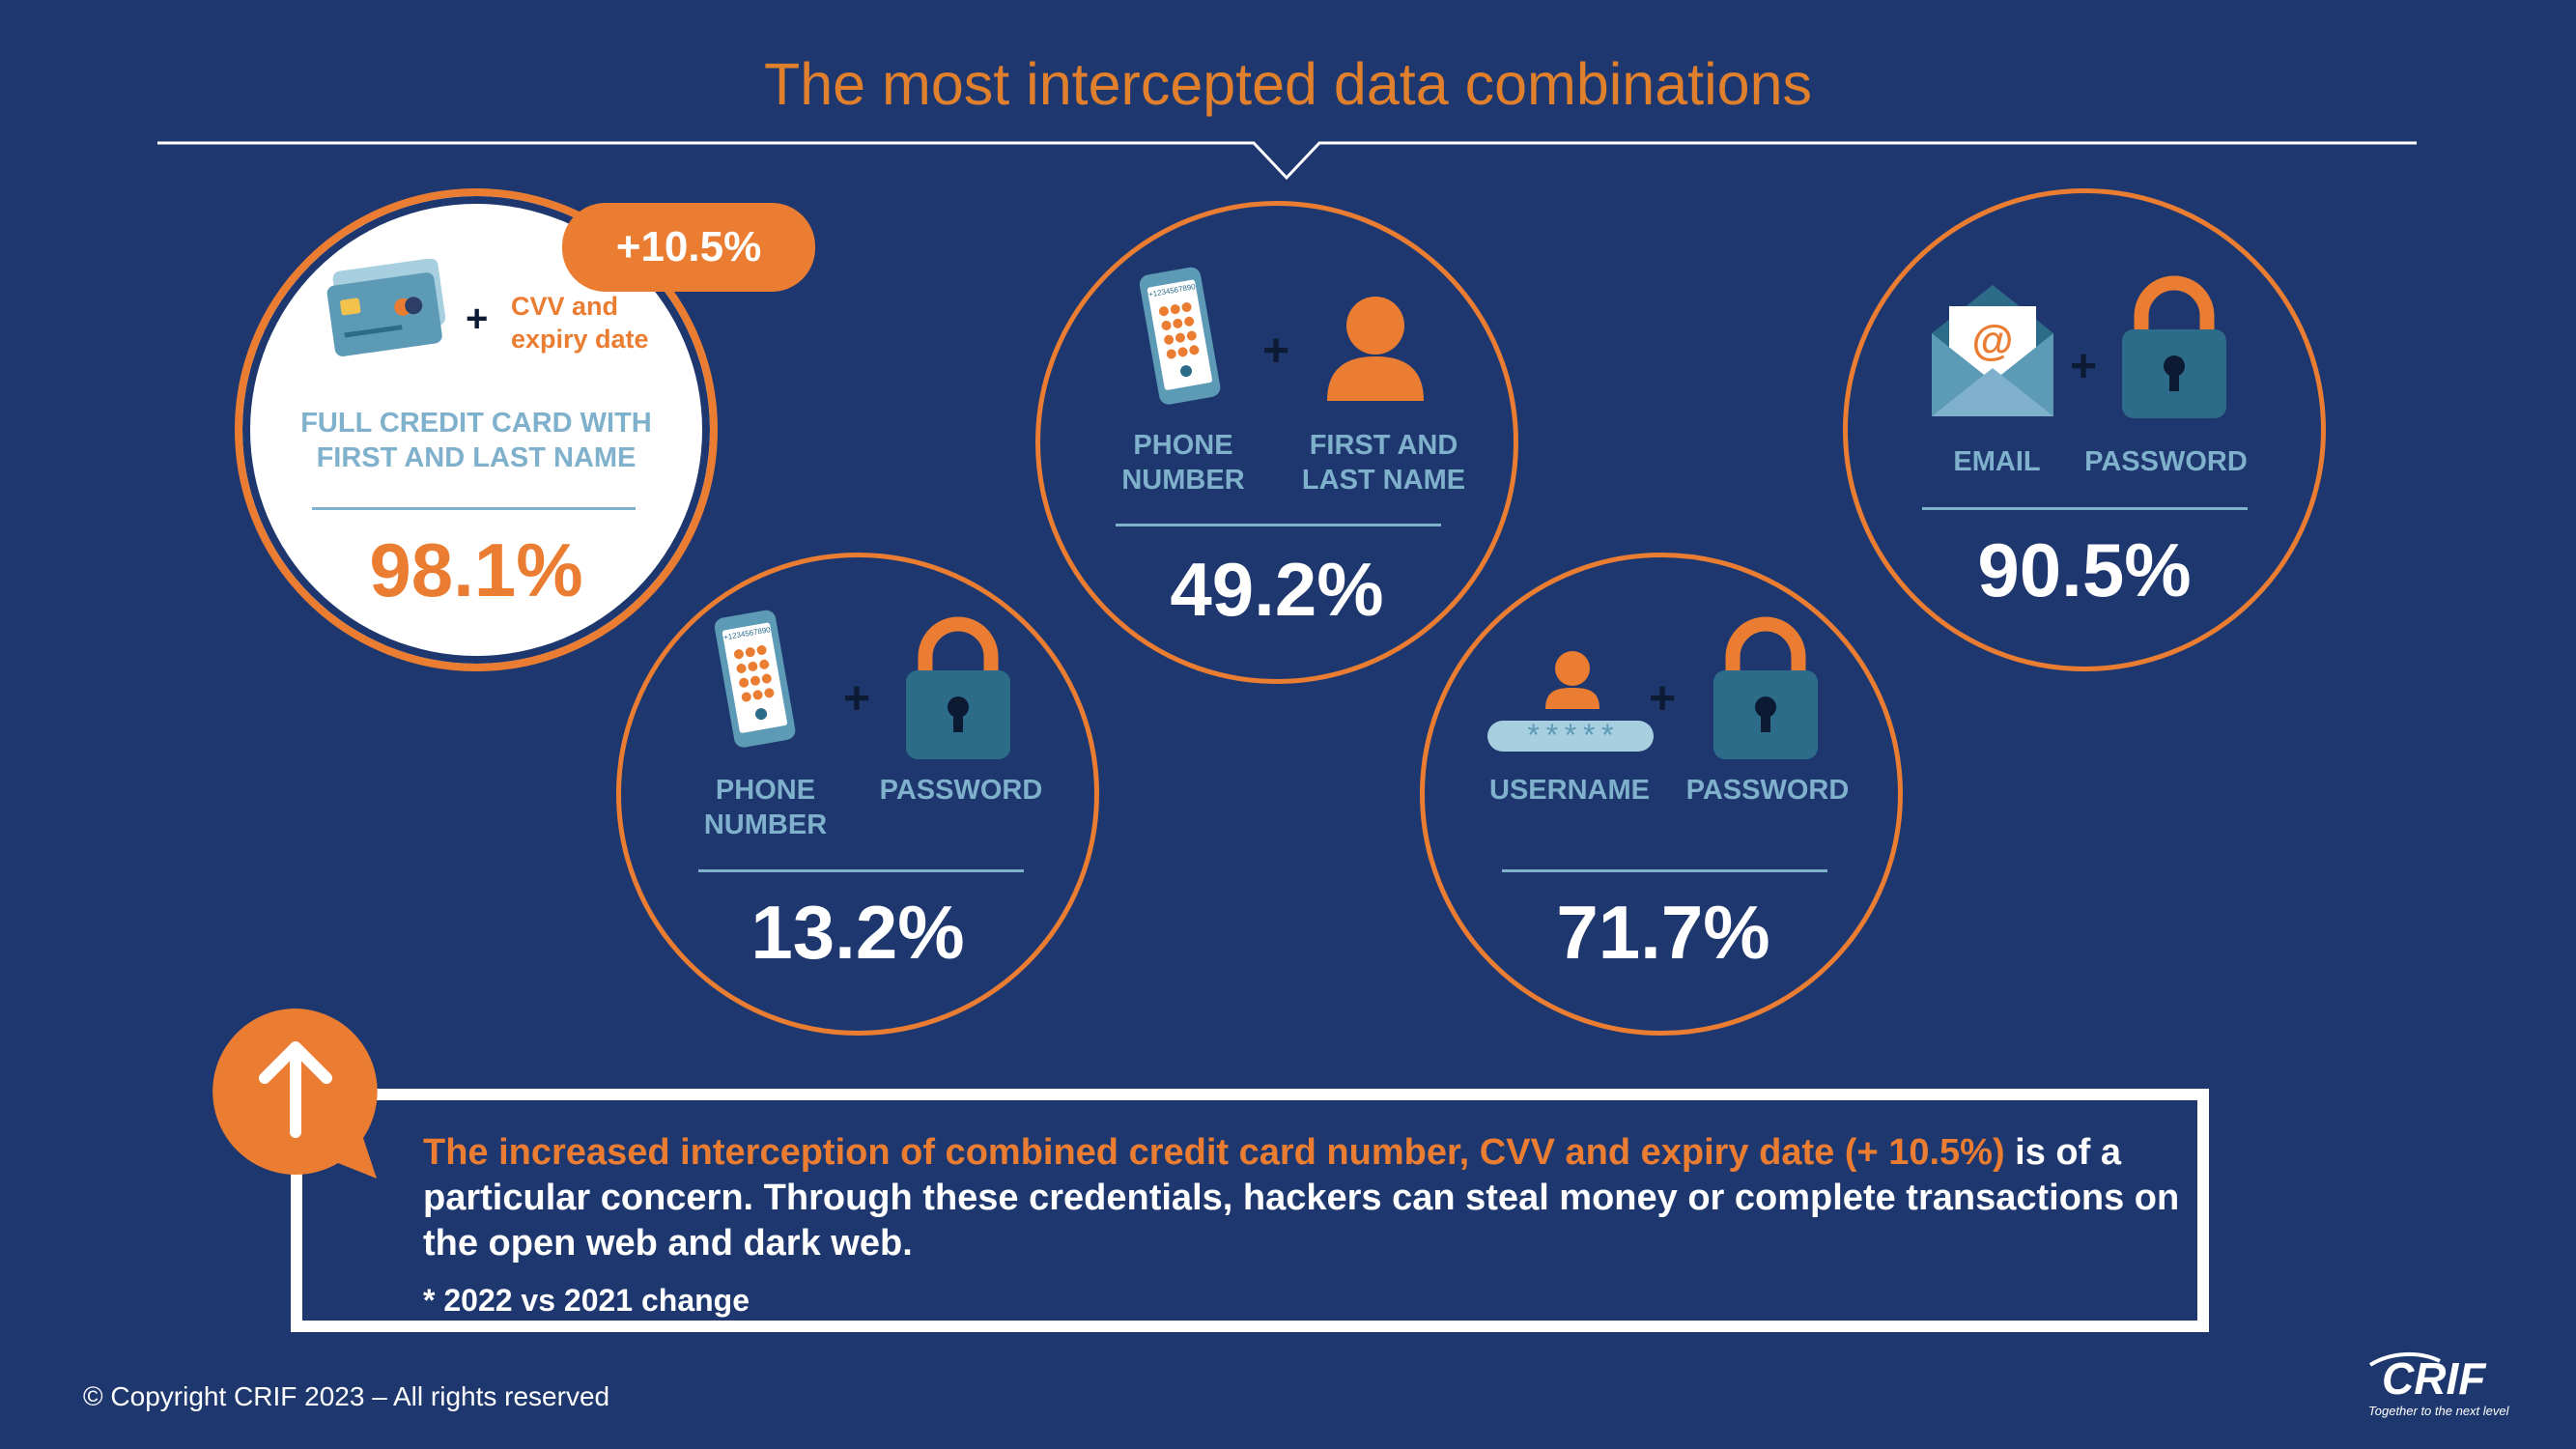  What do you see at coordinates (857, 794) in the screenshot?
I see `phone-password-circle` at bounding box center [857, 794].